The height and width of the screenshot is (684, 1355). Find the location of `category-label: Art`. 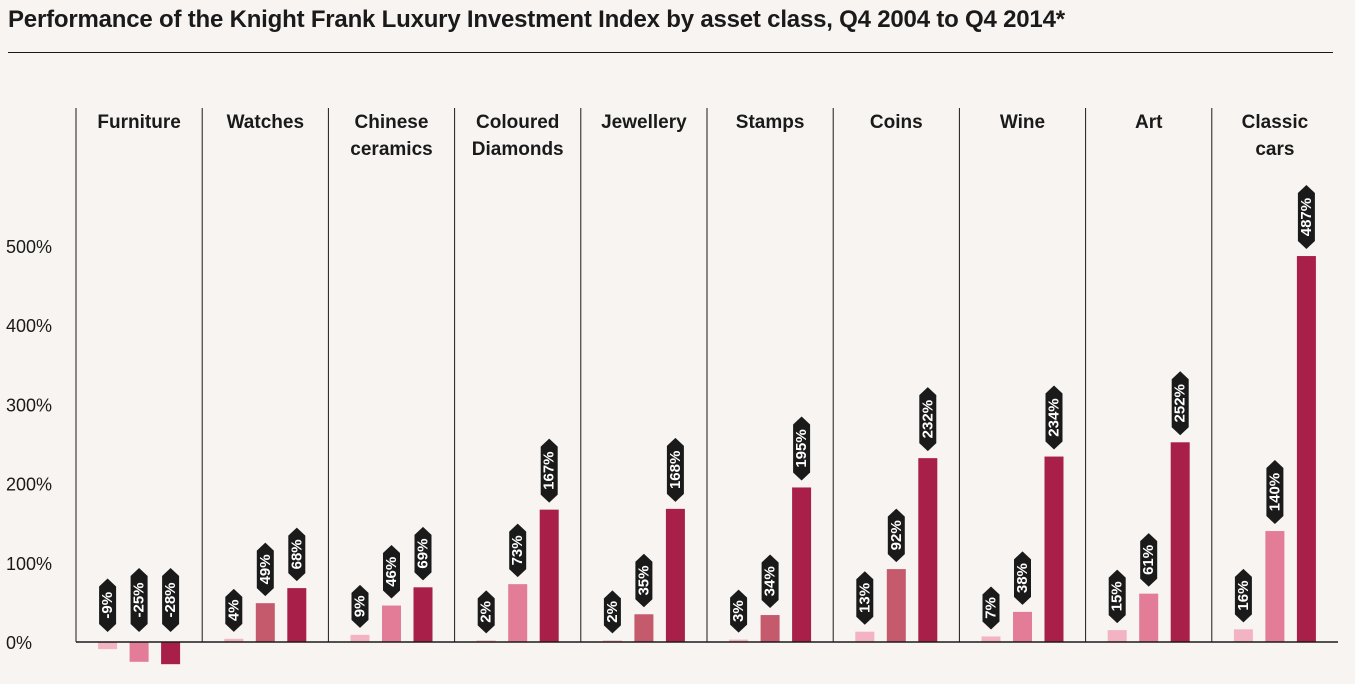

category-label: Art is located at coordinates (1149, 122).